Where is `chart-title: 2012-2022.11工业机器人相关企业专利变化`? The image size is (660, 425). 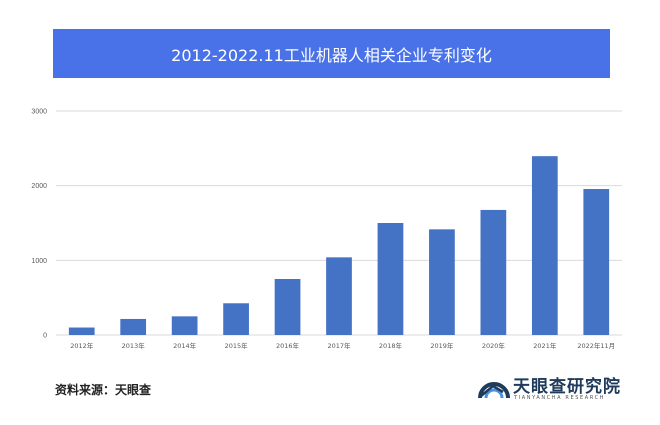
chart-title: 2012-2022.11工业机器人相关企业专利变化 is located at coordinates (331, 55).